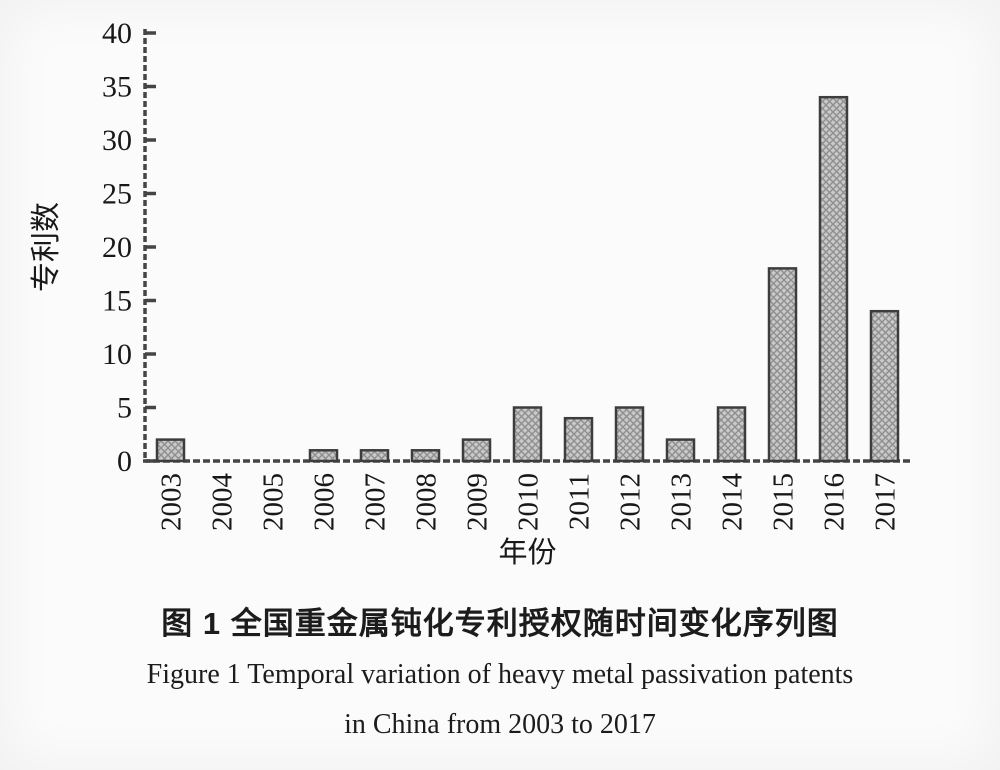 Image resolution: width=1000 pixels, height=770 pixels. What do you see at coordinates (170, 450) in the screenshot?
I see `bar-2003` at bounding box center [170, 450].